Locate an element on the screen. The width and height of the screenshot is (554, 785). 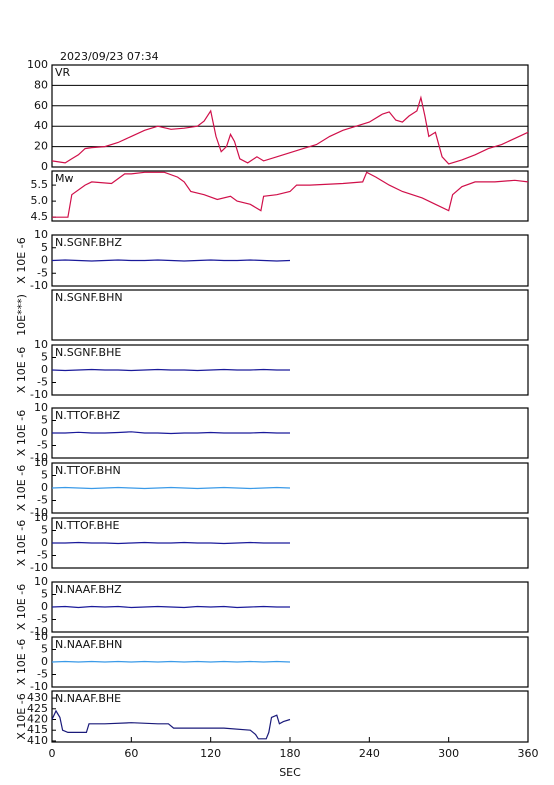
panel-label: N.SGNF.BHE is located at coordinates (88, 352).